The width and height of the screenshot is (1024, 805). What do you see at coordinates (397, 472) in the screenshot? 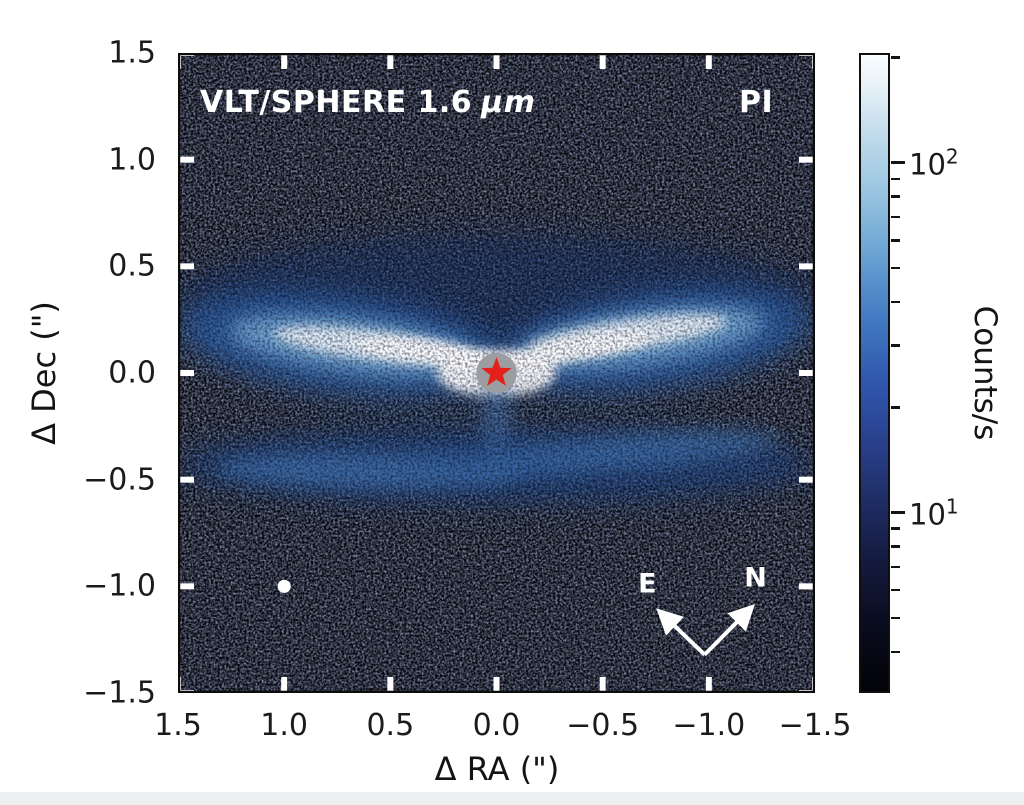
I see `markers` at bounding box center [397, 472].